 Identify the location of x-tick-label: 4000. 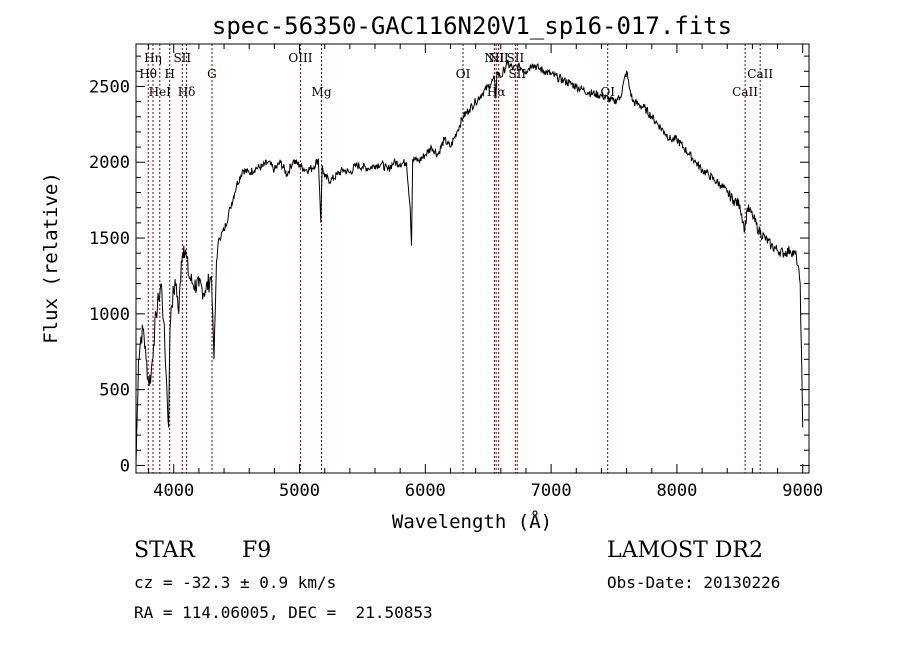
(173, 491).